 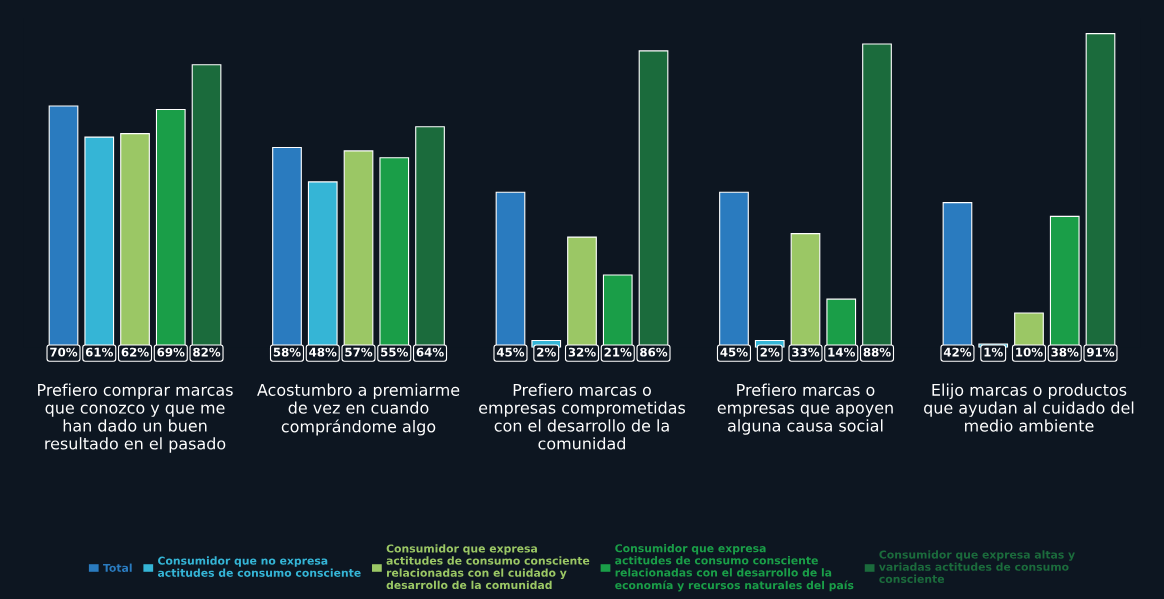 I want to click on data-label: 42%, so click(x=957, y=352).